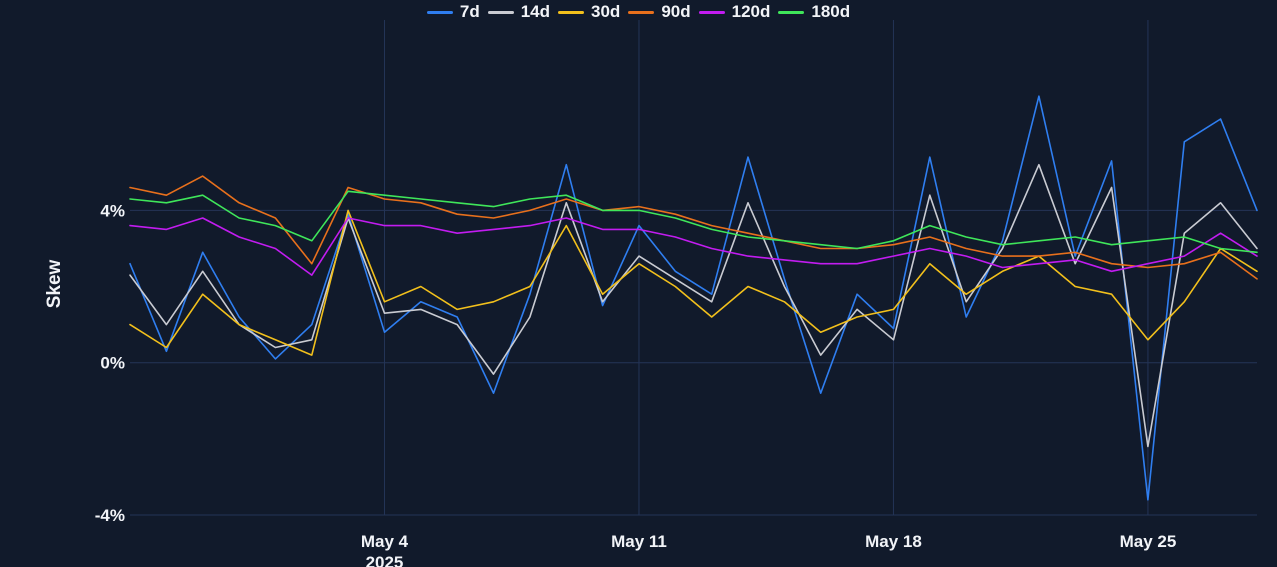  Describe the element at coordinates (893, 541) in the screenshot. I see `x-tick-label: May 18` at that location.